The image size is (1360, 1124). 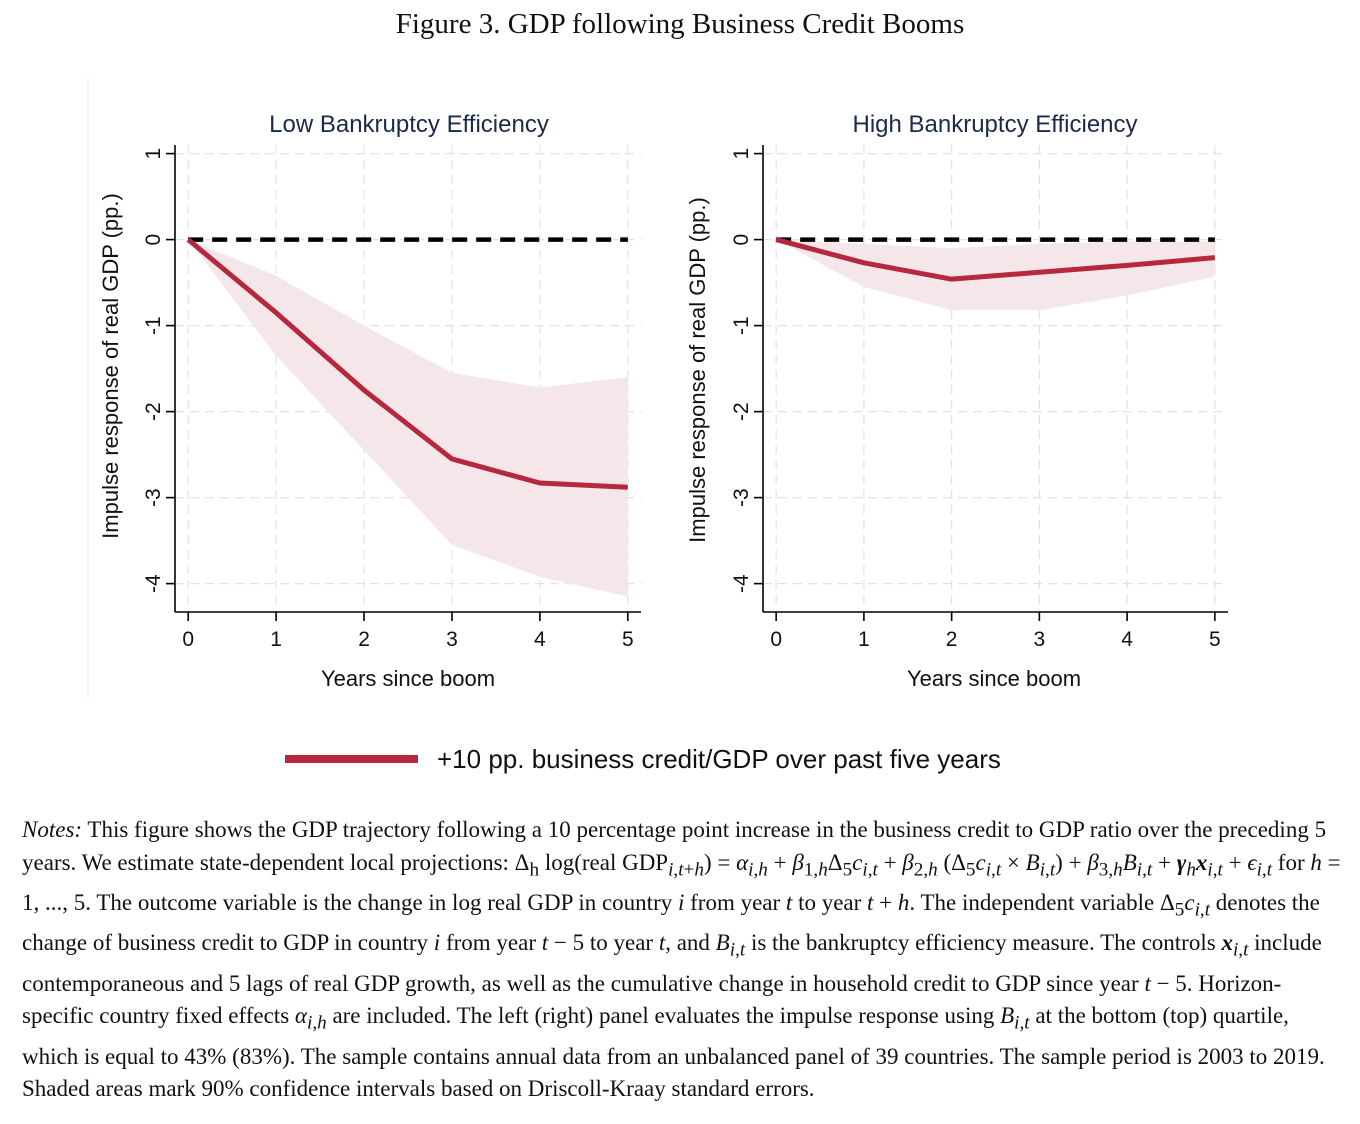 What do you see at coordinates (409, 124) in the screenshot?
I see `panel-title: Low Bankruptcy Efficiency` at bounding box center [409, 124].